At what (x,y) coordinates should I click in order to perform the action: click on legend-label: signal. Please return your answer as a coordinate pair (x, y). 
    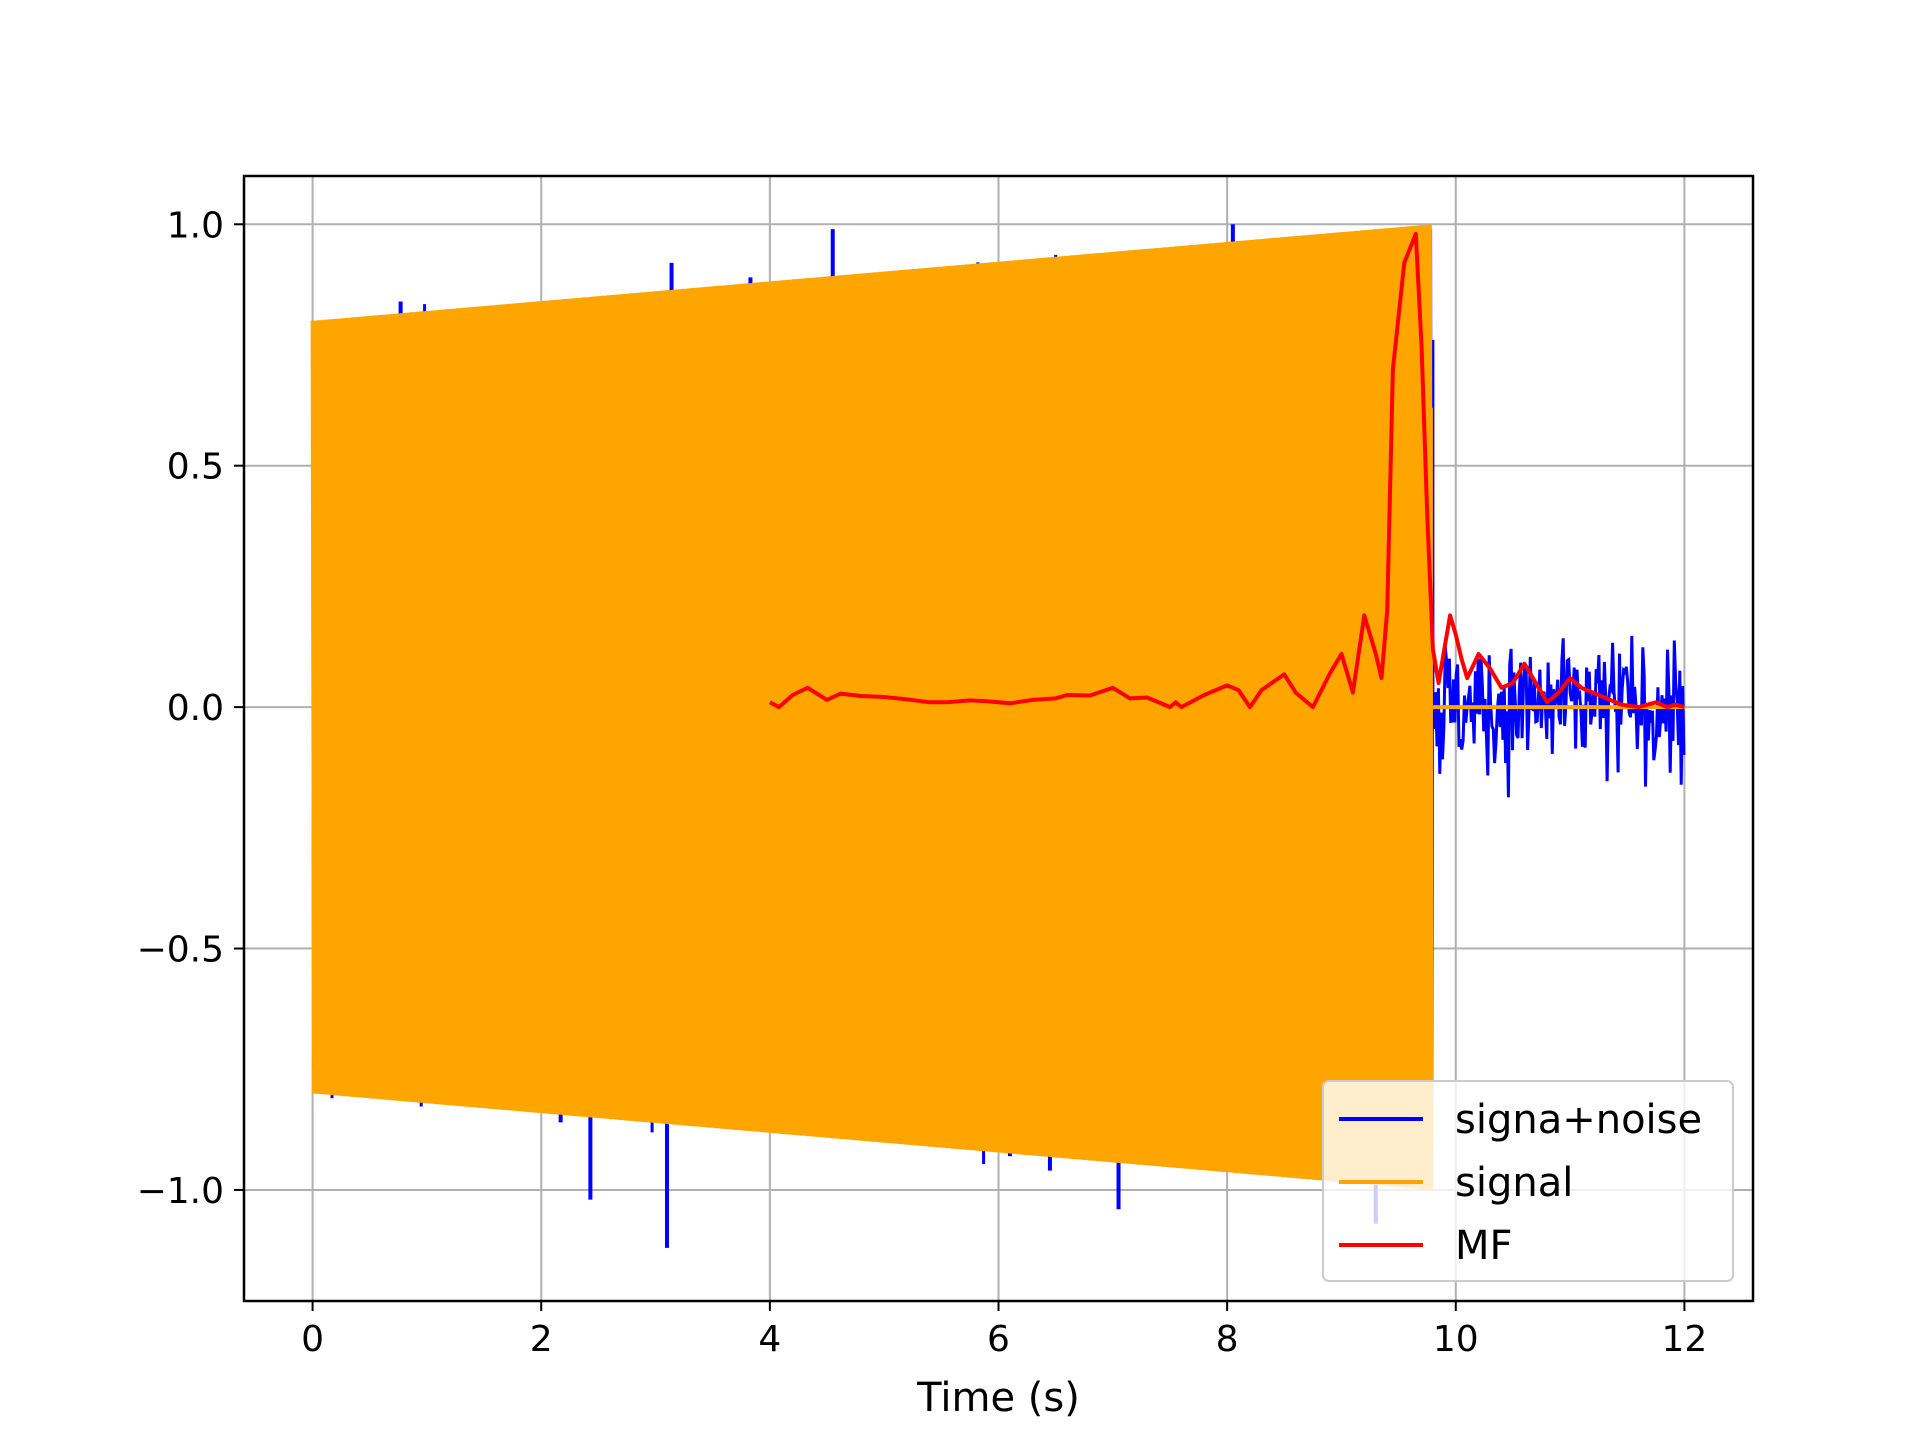
    Looking at the image, I should click on (1514, 1183).